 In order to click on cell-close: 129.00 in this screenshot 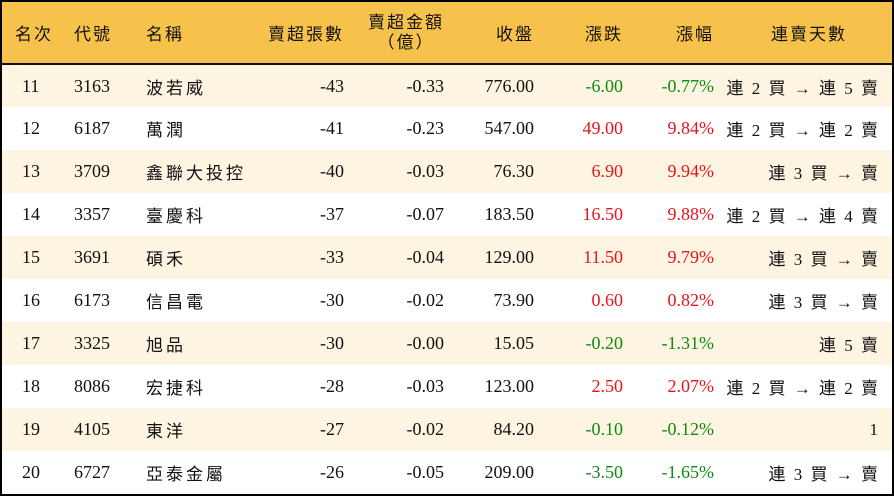, I will do `click(509, 257)`.